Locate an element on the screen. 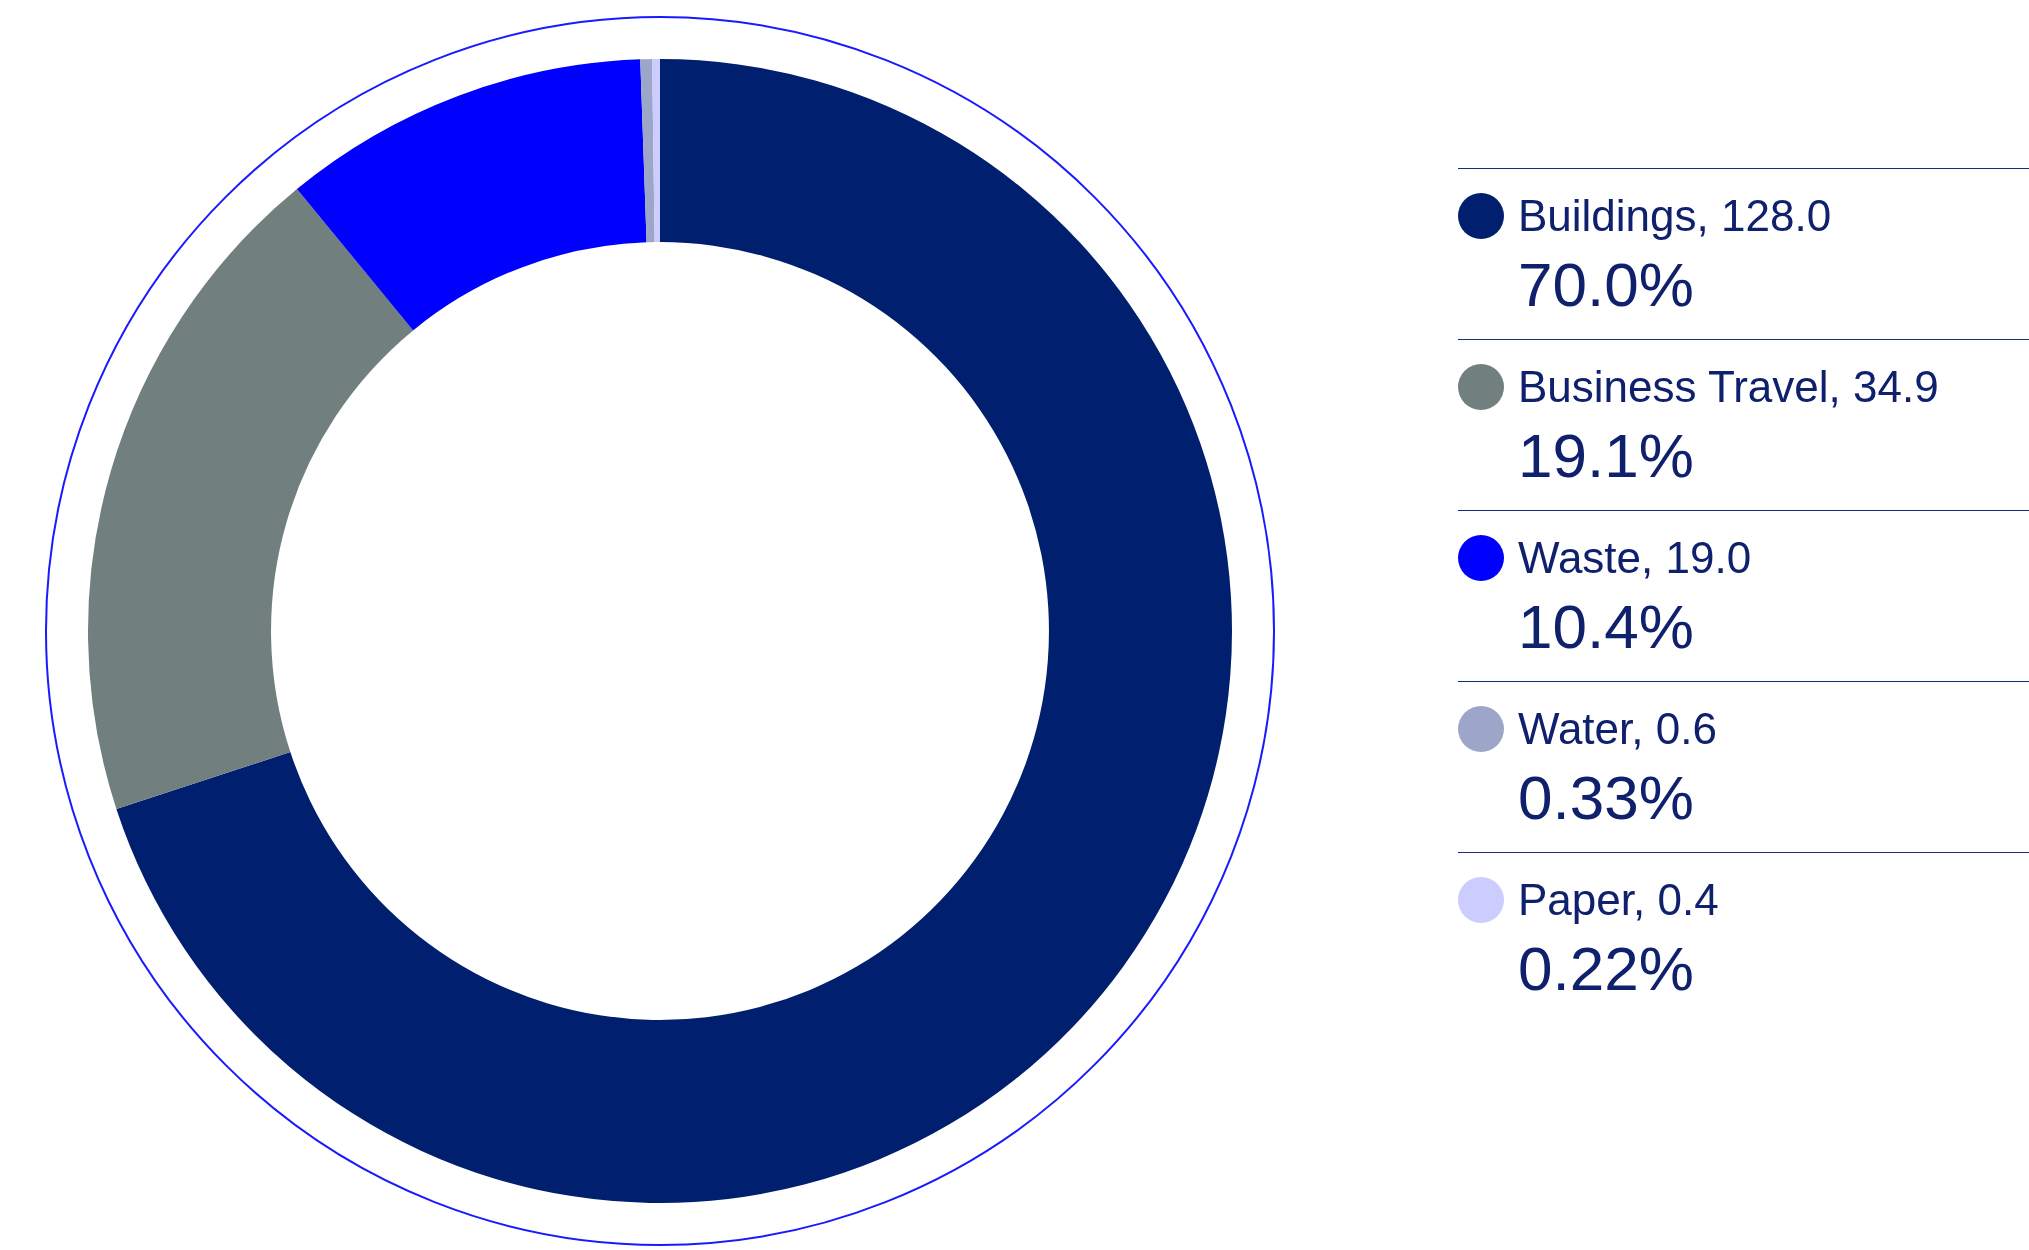  data-label: 10.4% is located at coordinates (1606, 626).